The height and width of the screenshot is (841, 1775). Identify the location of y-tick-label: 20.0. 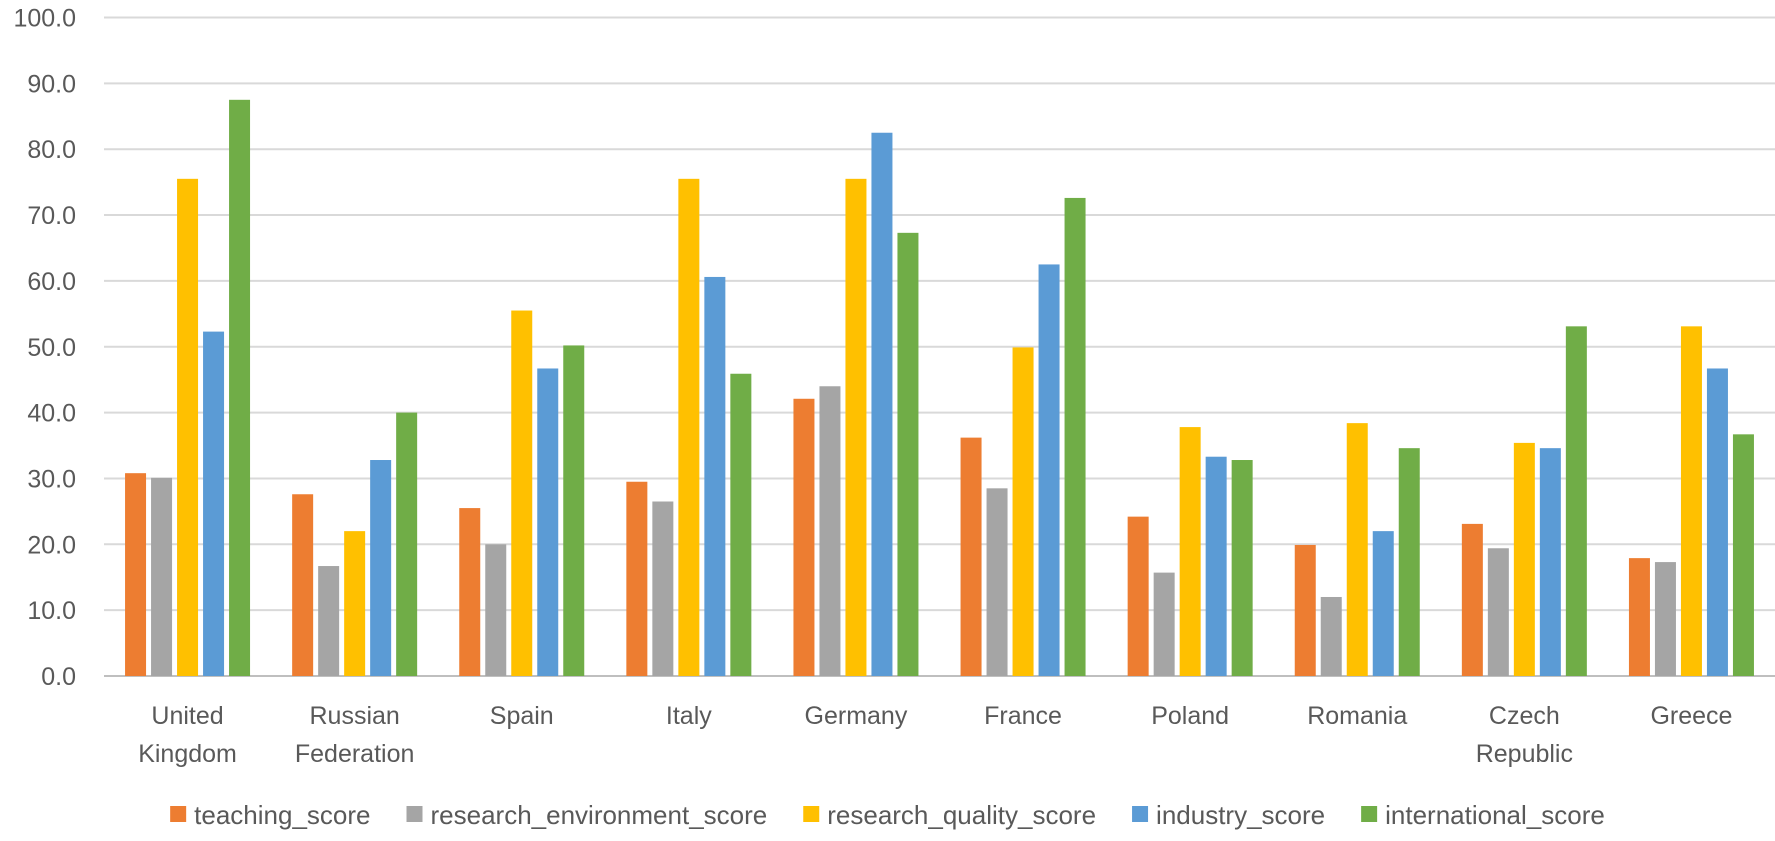
(51, 545).